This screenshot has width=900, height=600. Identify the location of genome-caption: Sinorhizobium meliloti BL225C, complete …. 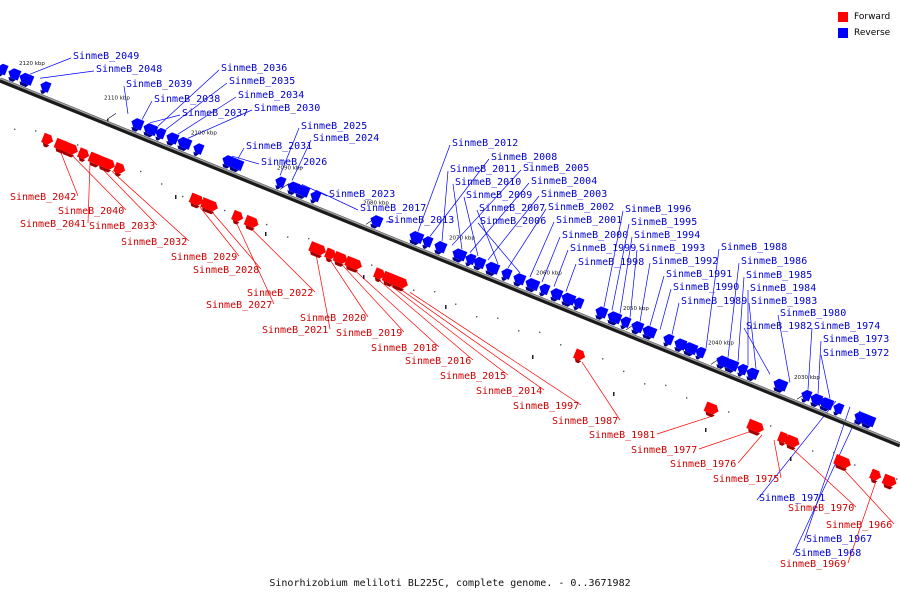
(450, 583).